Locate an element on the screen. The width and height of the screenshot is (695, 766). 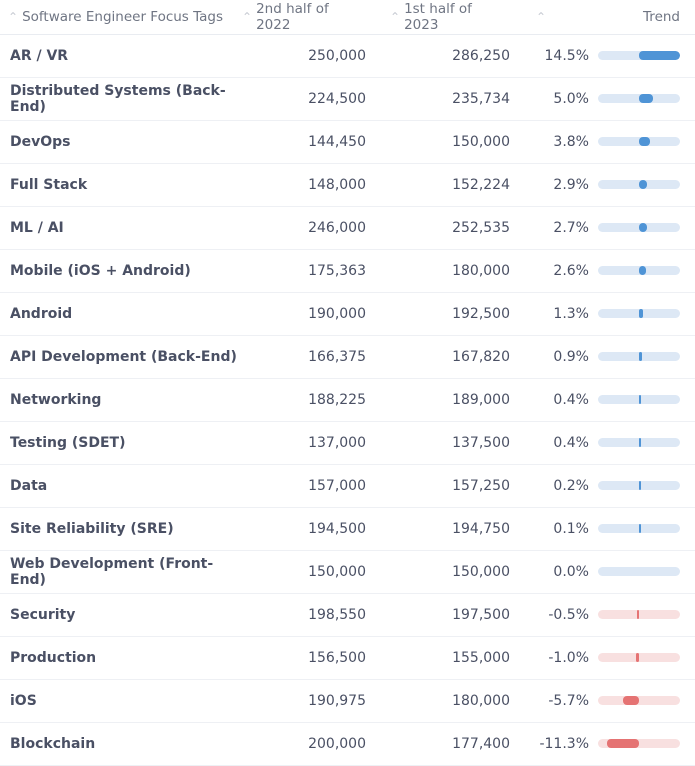
table-row: Mobile (iOS + Android) 175,363 180,000 2.6% is located at coordinates (347, 271).